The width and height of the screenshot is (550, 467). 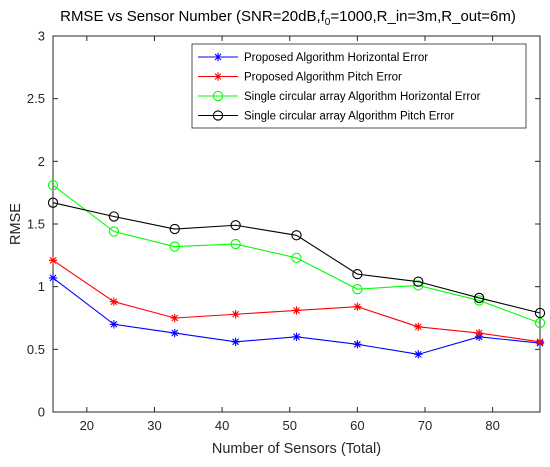 What do you see at coordinates (336, 58) in the screenshot?
I see `legend-label: Proposed Algorithm Horizontal Error` at bounding box center [336, 58].